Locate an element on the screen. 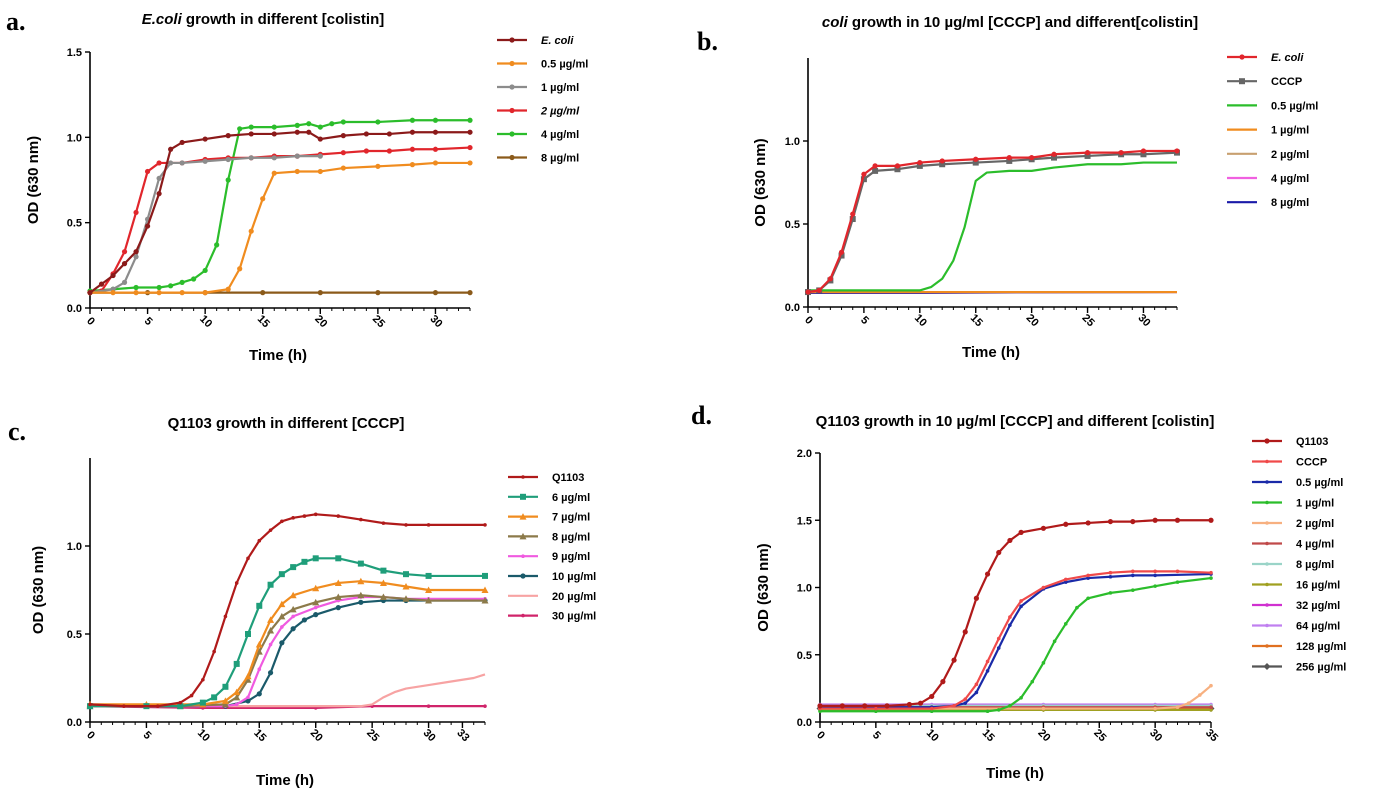 Image resolution: width=1373 pixels, height=793 pixels. y-tick-label: 0.0 is located at coordinates (804, 723).